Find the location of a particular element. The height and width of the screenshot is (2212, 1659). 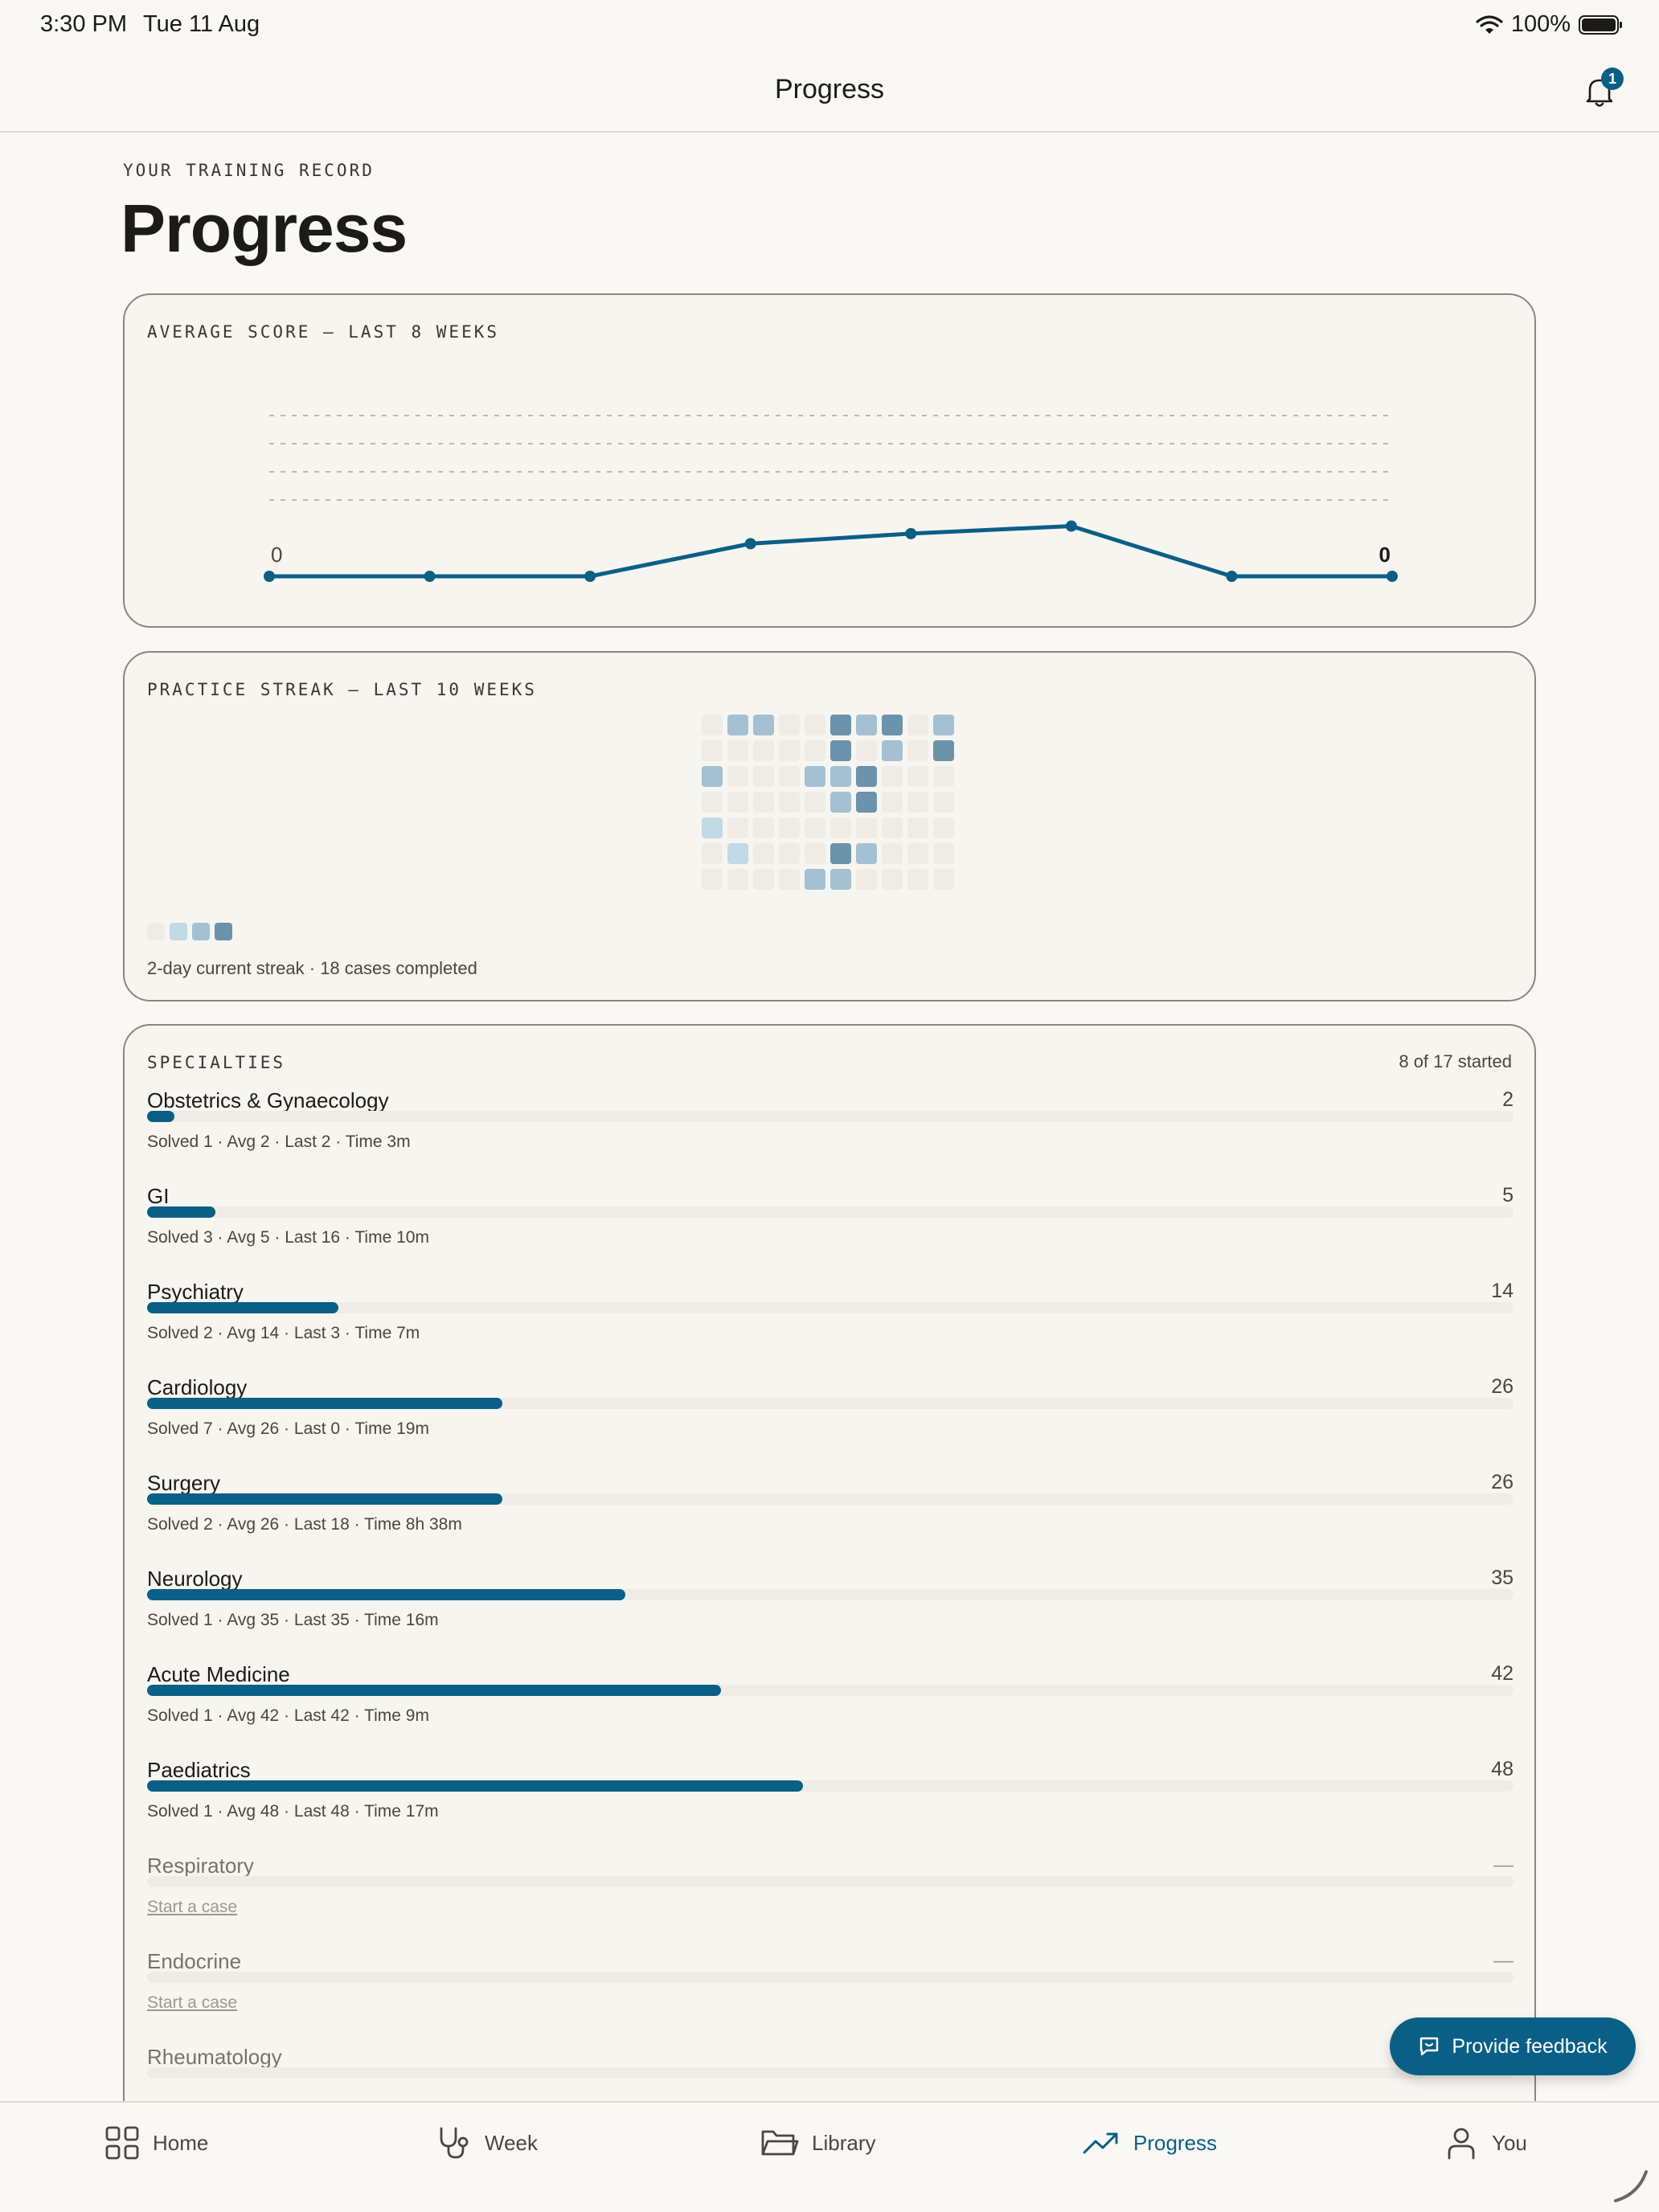

specialty-stats: Solved 1 · Avg 2 · Last 2 · Time 3m is located at coordinates (279, 1142).